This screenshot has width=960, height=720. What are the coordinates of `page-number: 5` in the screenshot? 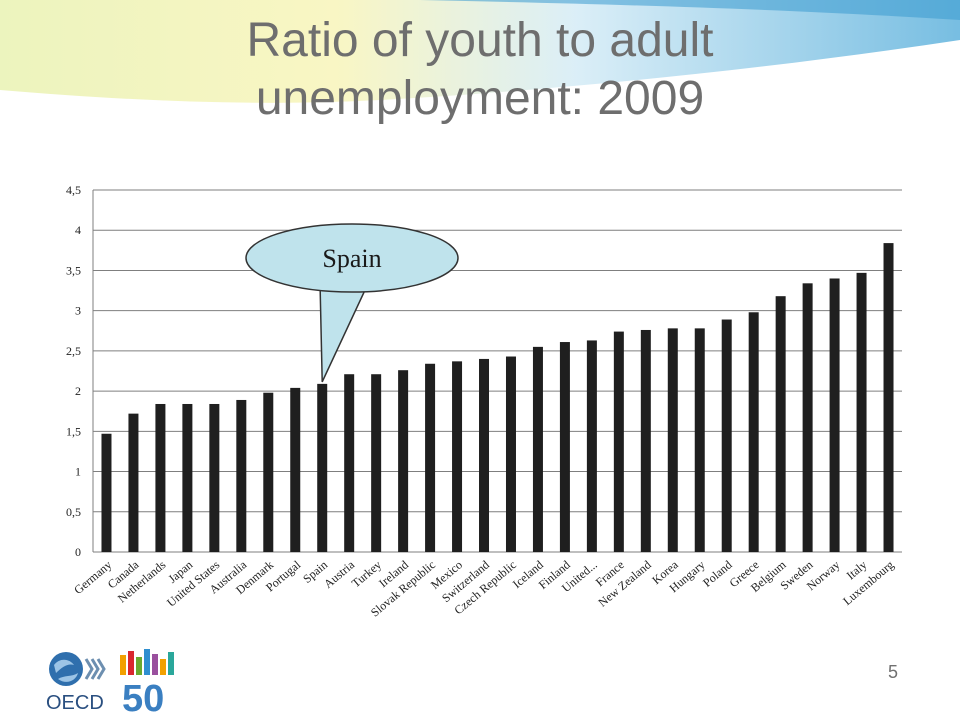 It's located at (893, 672).